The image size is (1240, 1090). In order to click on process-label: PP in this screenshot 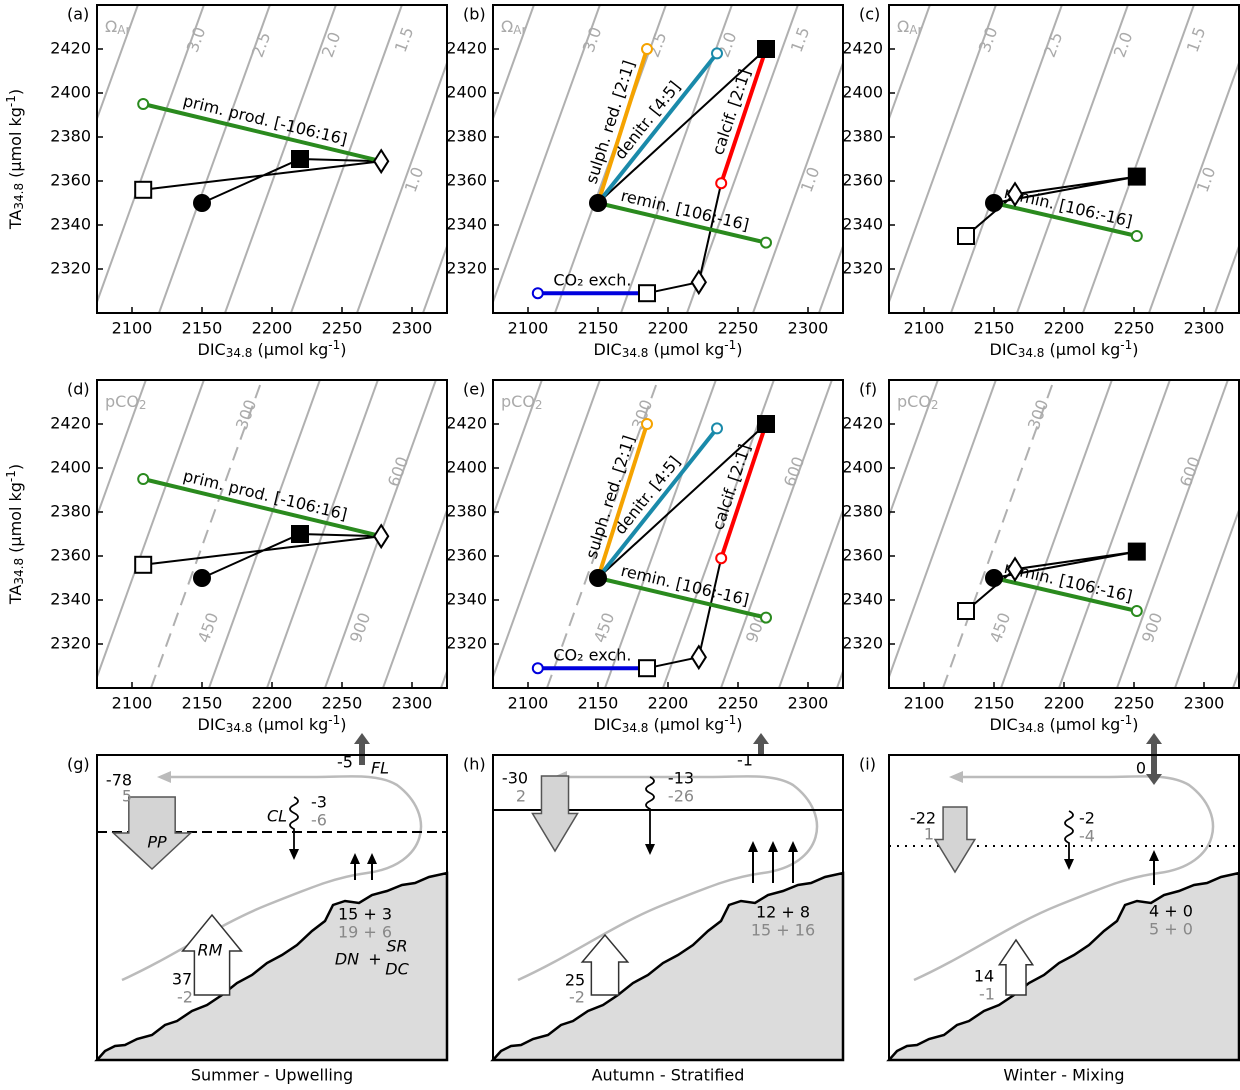, I will do `click(157, 842)`.